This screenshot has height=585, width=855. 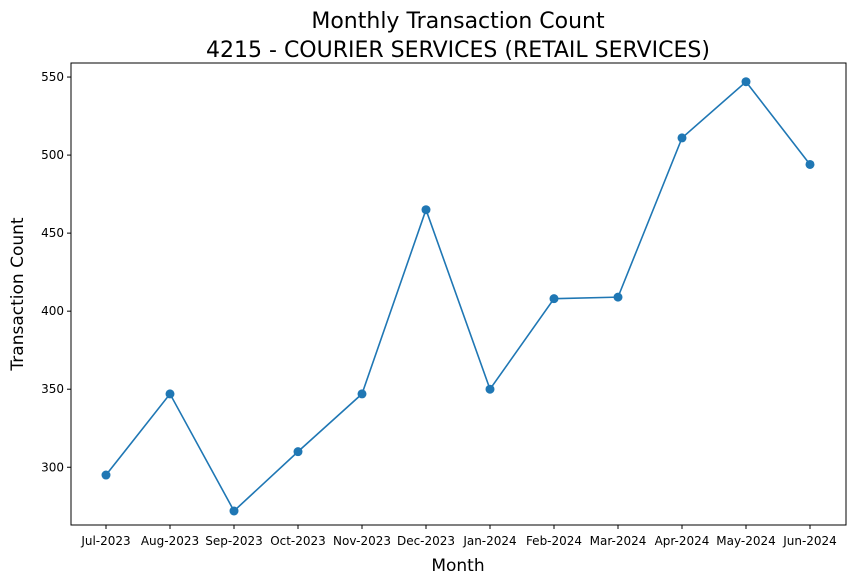 What do you see at coordinates (52, 77) in the screenshot?
I see `y-tick-label: 550` at bounding box center [52, 77].